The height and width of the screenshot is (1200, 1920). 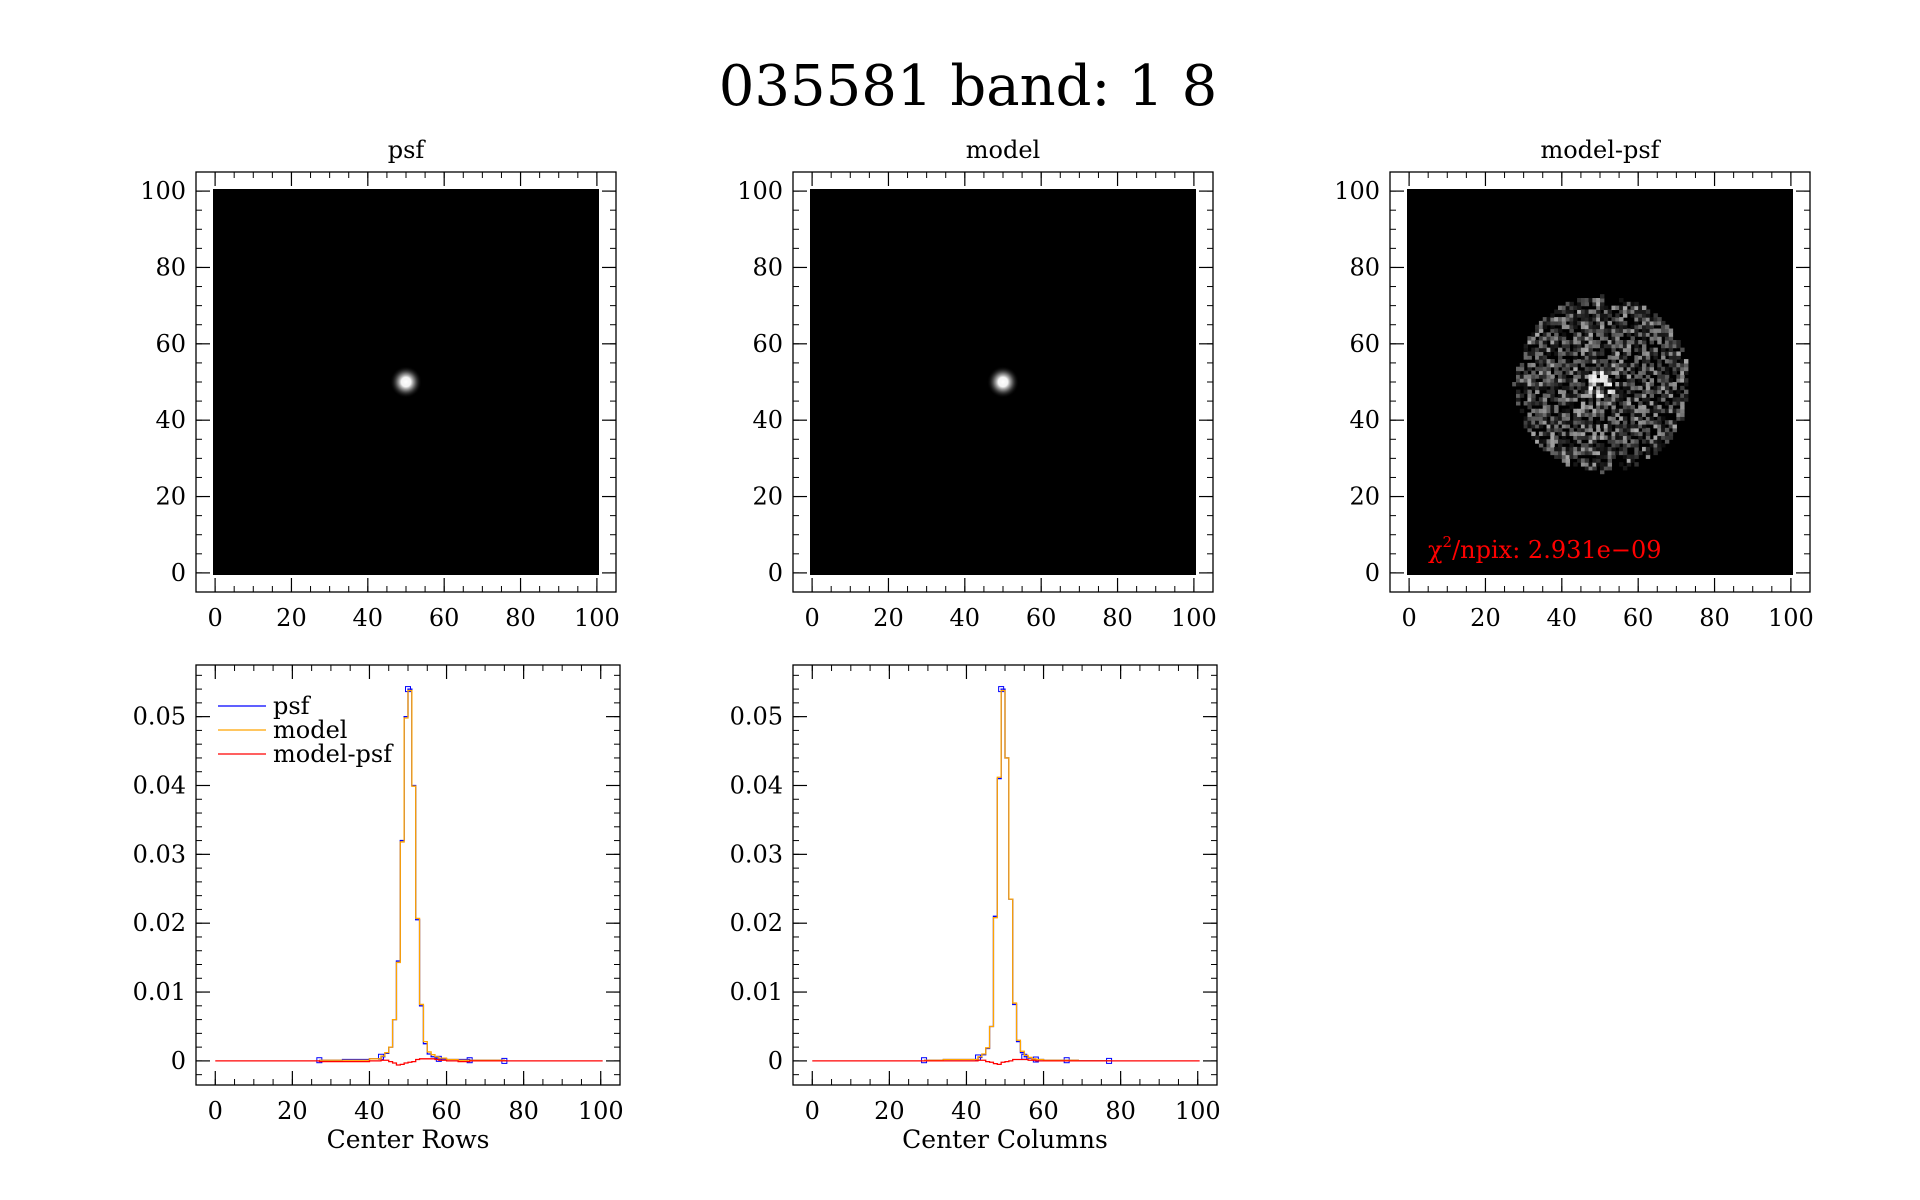 I want to click on chi-symbol: χ, so click(x=1435, y=550).